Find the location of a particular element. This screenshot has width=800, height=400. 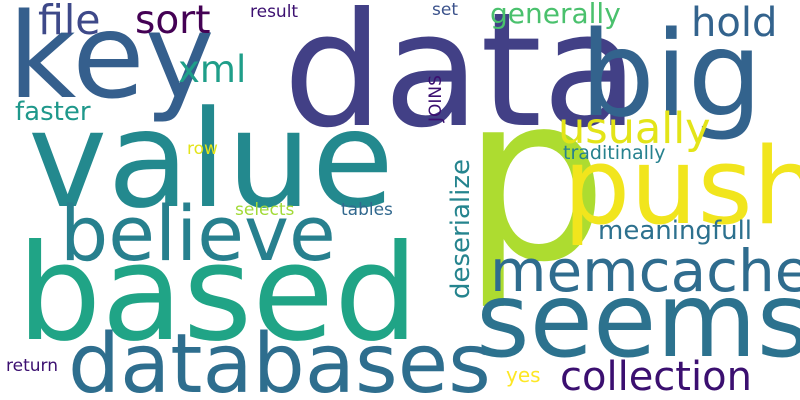

word-believe: believe is located at coordinates (198, 233).